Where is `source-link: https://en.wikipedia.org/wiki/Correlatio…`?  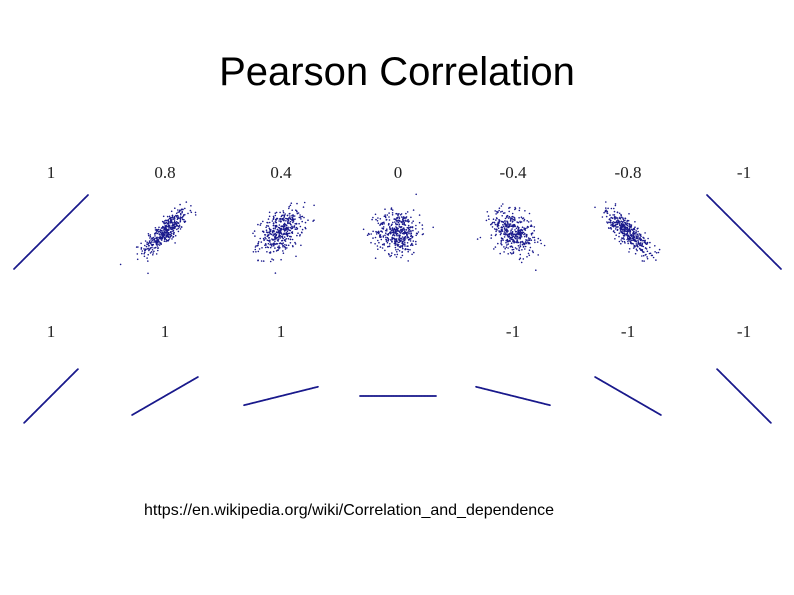 source-link: https://en.wikipedia.org/wiki/Correlatio… is located at coordinates (349, 510).